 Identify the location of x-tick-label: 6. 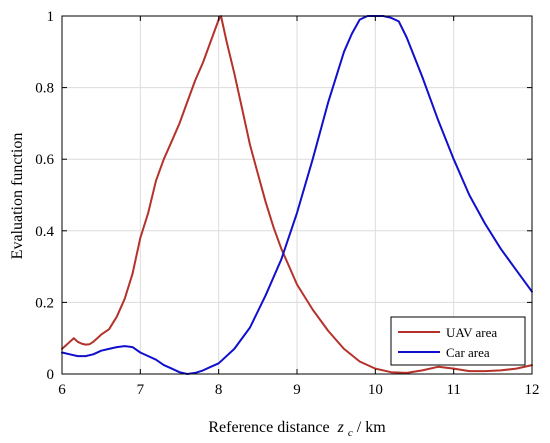
(62, 390).